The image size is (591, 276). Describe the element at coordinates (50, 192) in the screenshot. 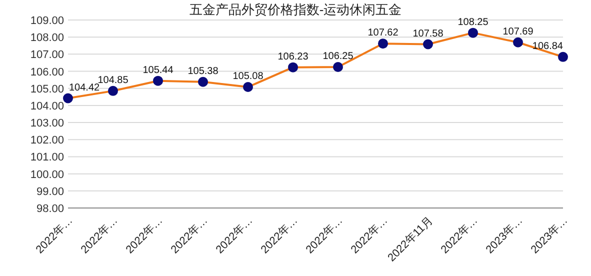

I see `y-tick-label: 99.00` at that location.